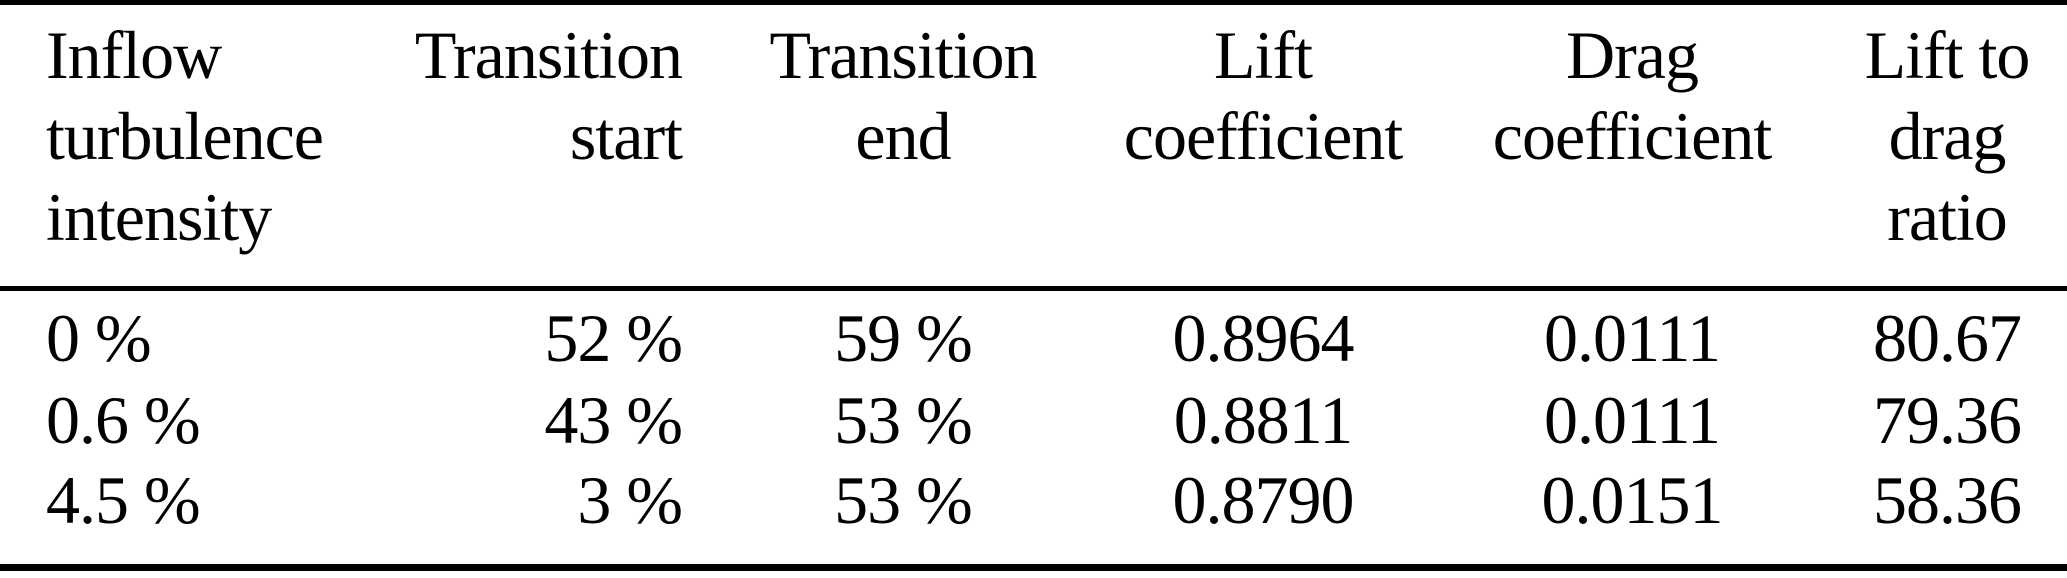  Describe the element at coordinates (134, 55) in the screenshot. I see `header-line: Inflow` at that location.